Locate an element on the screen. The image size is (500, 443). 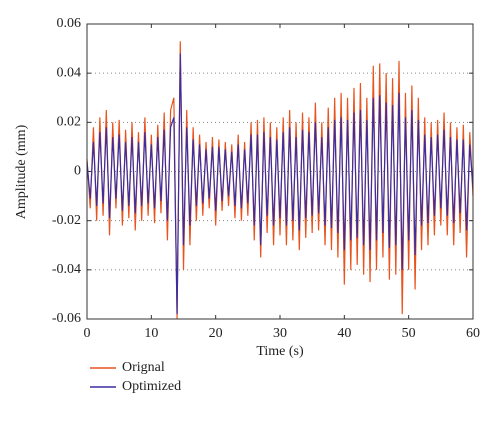
x-tick-label: 40 is located at coordinates (344, 333).